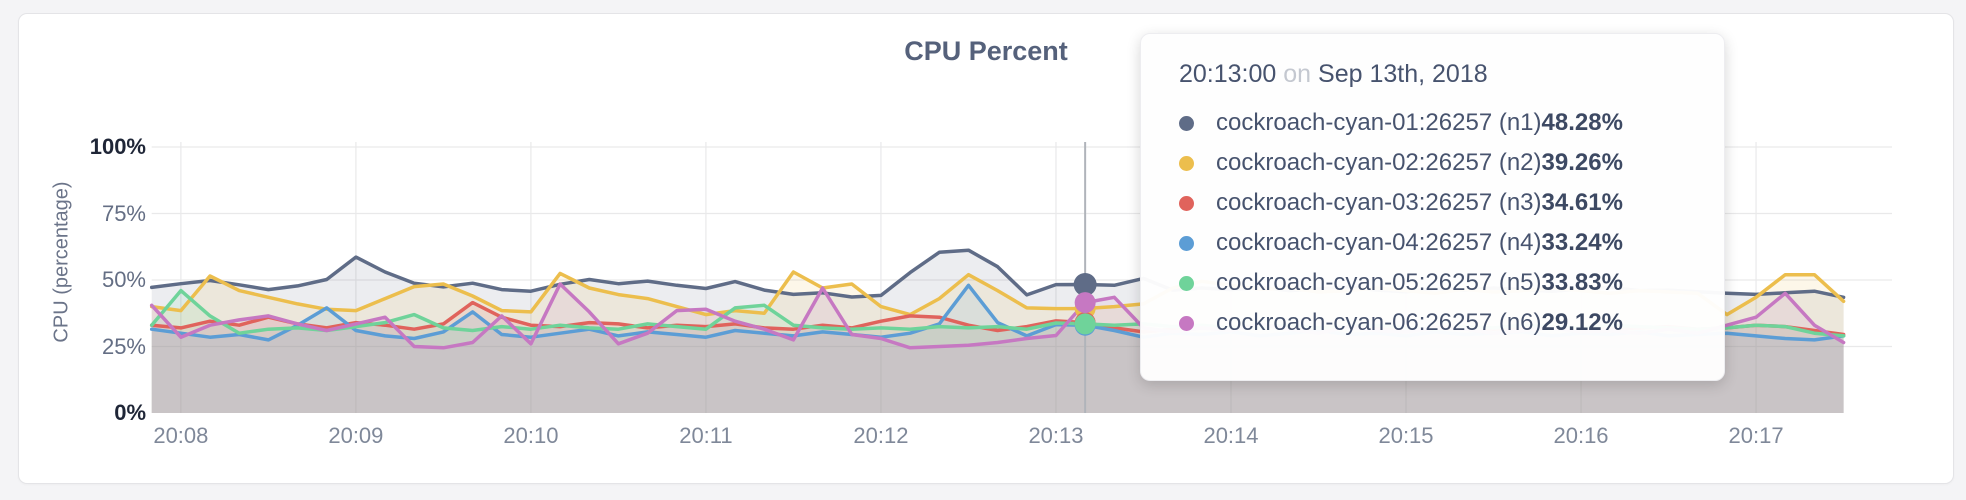 The width and height of the screenshot is (1966, 500). I want to click on tooltip-row: cockroach-cyan-06:26257 (n6) 29.12%, so click(1432, 323).